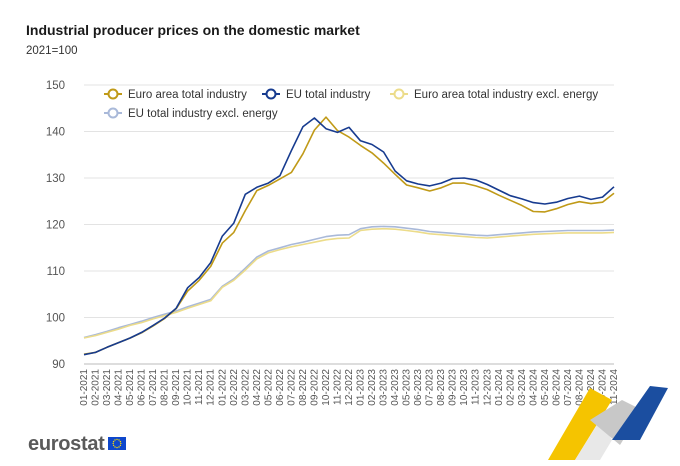  I want to click on x-tick-label: 07-2021, so click(153, 387).